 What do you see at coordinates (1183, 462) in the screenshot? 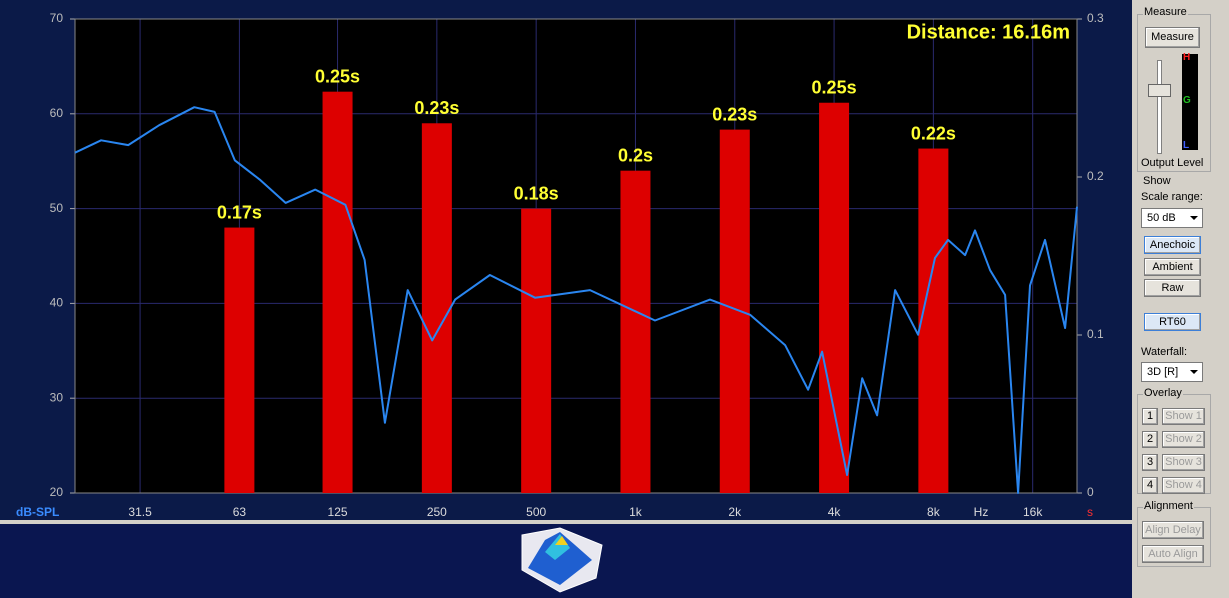
I see `overlay-show-button: Show 3` at bounding box center [1183, 462].